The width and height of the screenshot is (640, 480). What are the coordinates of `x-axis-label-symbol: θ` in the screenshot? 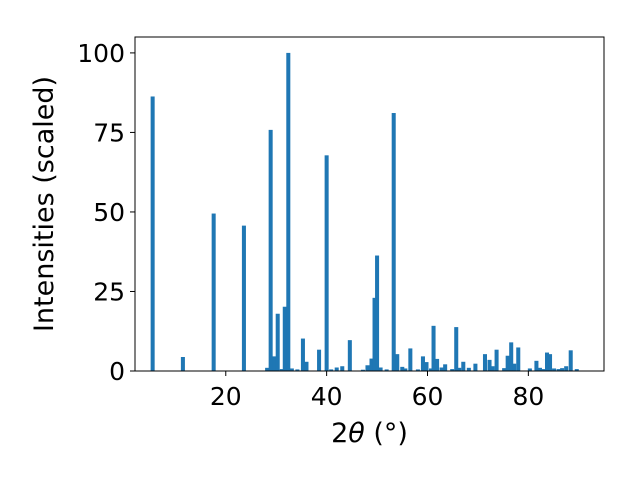 It's located at (356, 433).